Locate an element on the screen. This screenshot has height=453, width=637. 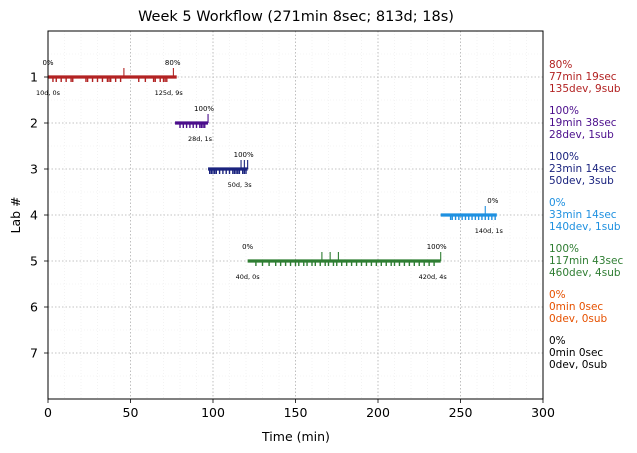
y-tick-label: 7 is located at coordinates (34, 353).